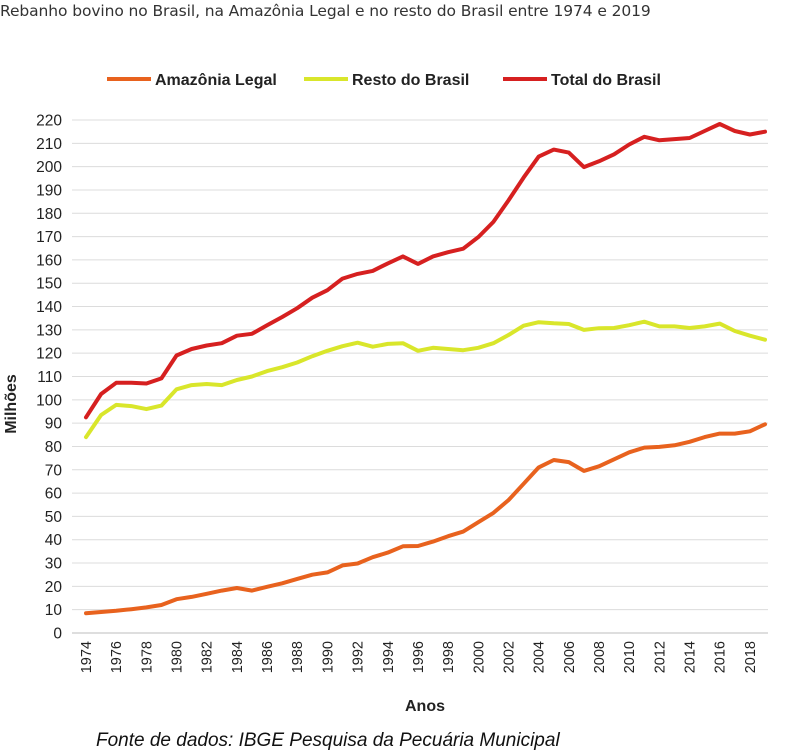 This screenshot has width=800, height=755. Describe the element at coordinates (600, 657) in the screenshot. I see `x-tick-label: 2008` at that location.